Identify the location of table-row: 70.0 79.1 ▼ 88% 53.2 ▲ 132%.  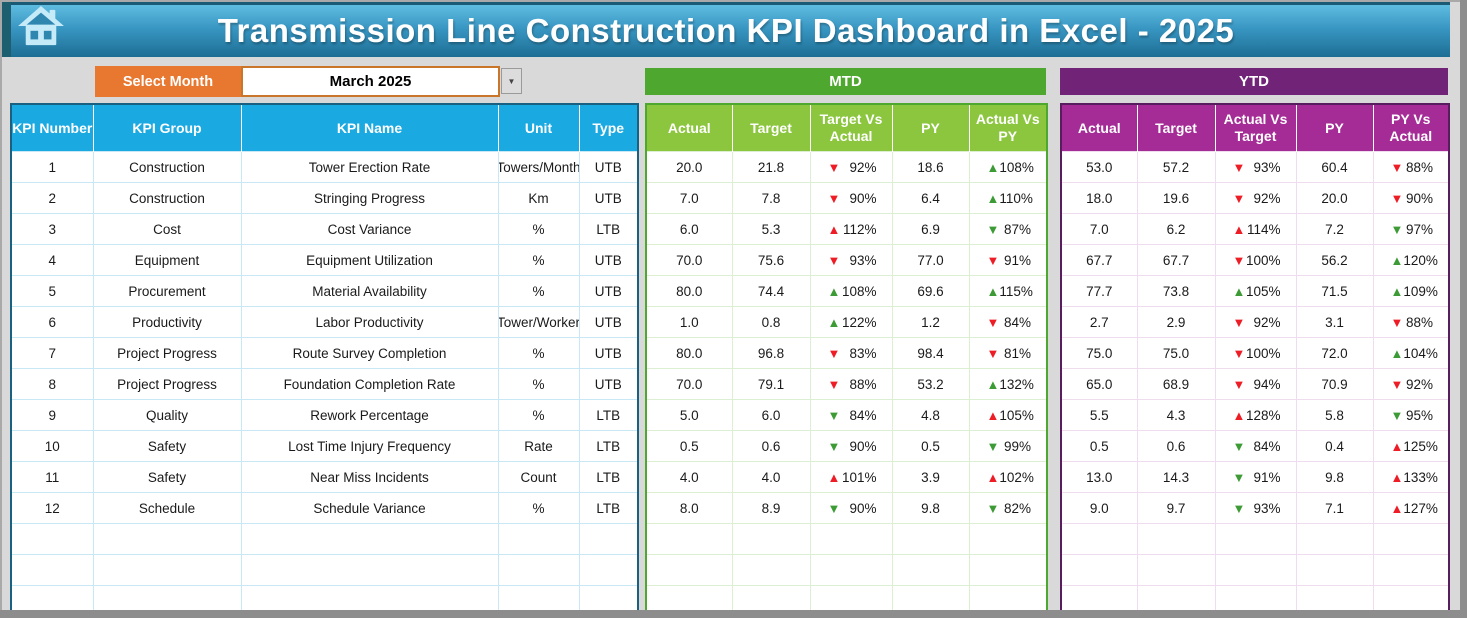
(846, 384).